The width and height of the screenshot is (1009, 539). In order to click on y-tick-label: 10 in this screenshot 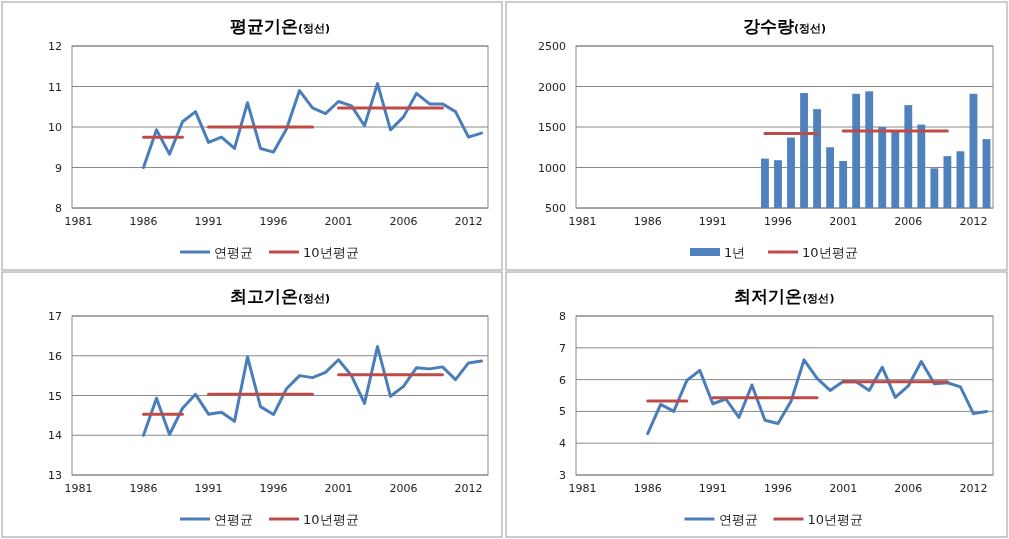, I will do `click(55, 127)`.